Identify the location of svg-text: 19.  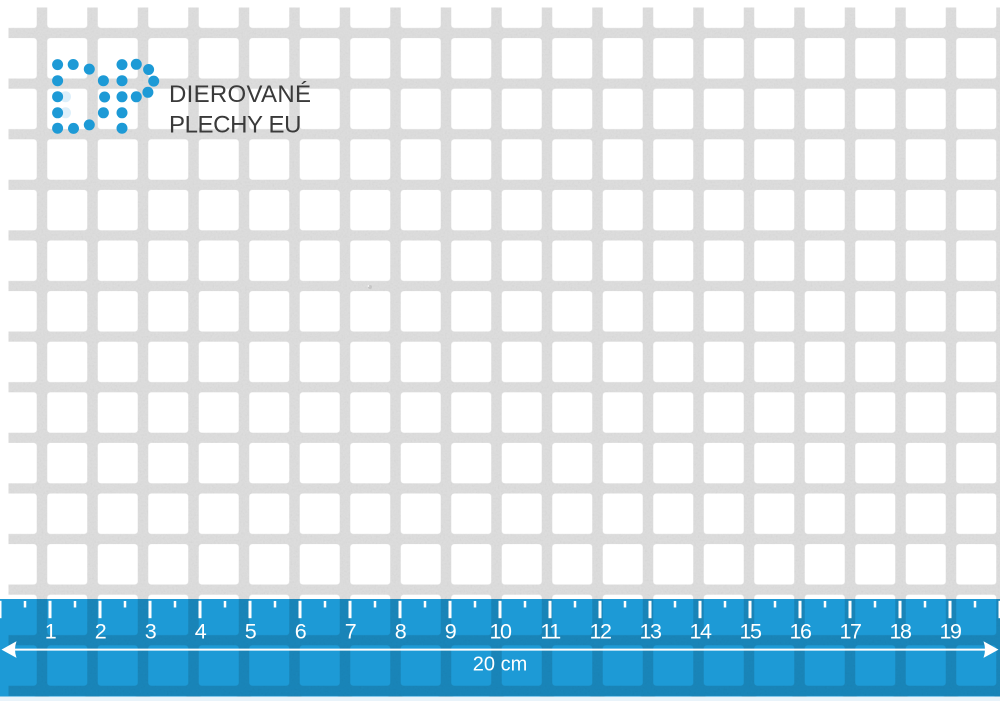
(950, 632).